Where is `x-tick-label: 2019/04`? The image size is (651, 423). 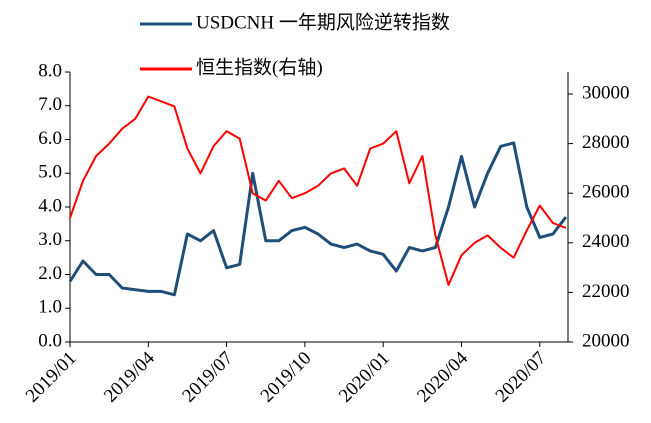 x-tick-label: 2019/04 is located at coordinates (129, 376).